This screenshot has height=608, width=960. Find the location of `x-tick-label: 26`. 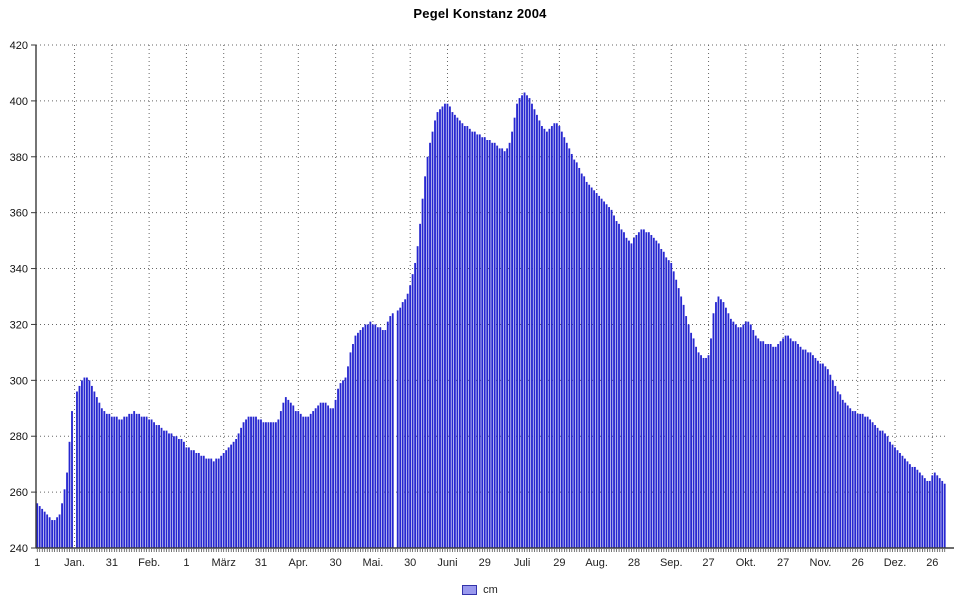

x-tick-label: 26 is located at coordinates (858, 563).